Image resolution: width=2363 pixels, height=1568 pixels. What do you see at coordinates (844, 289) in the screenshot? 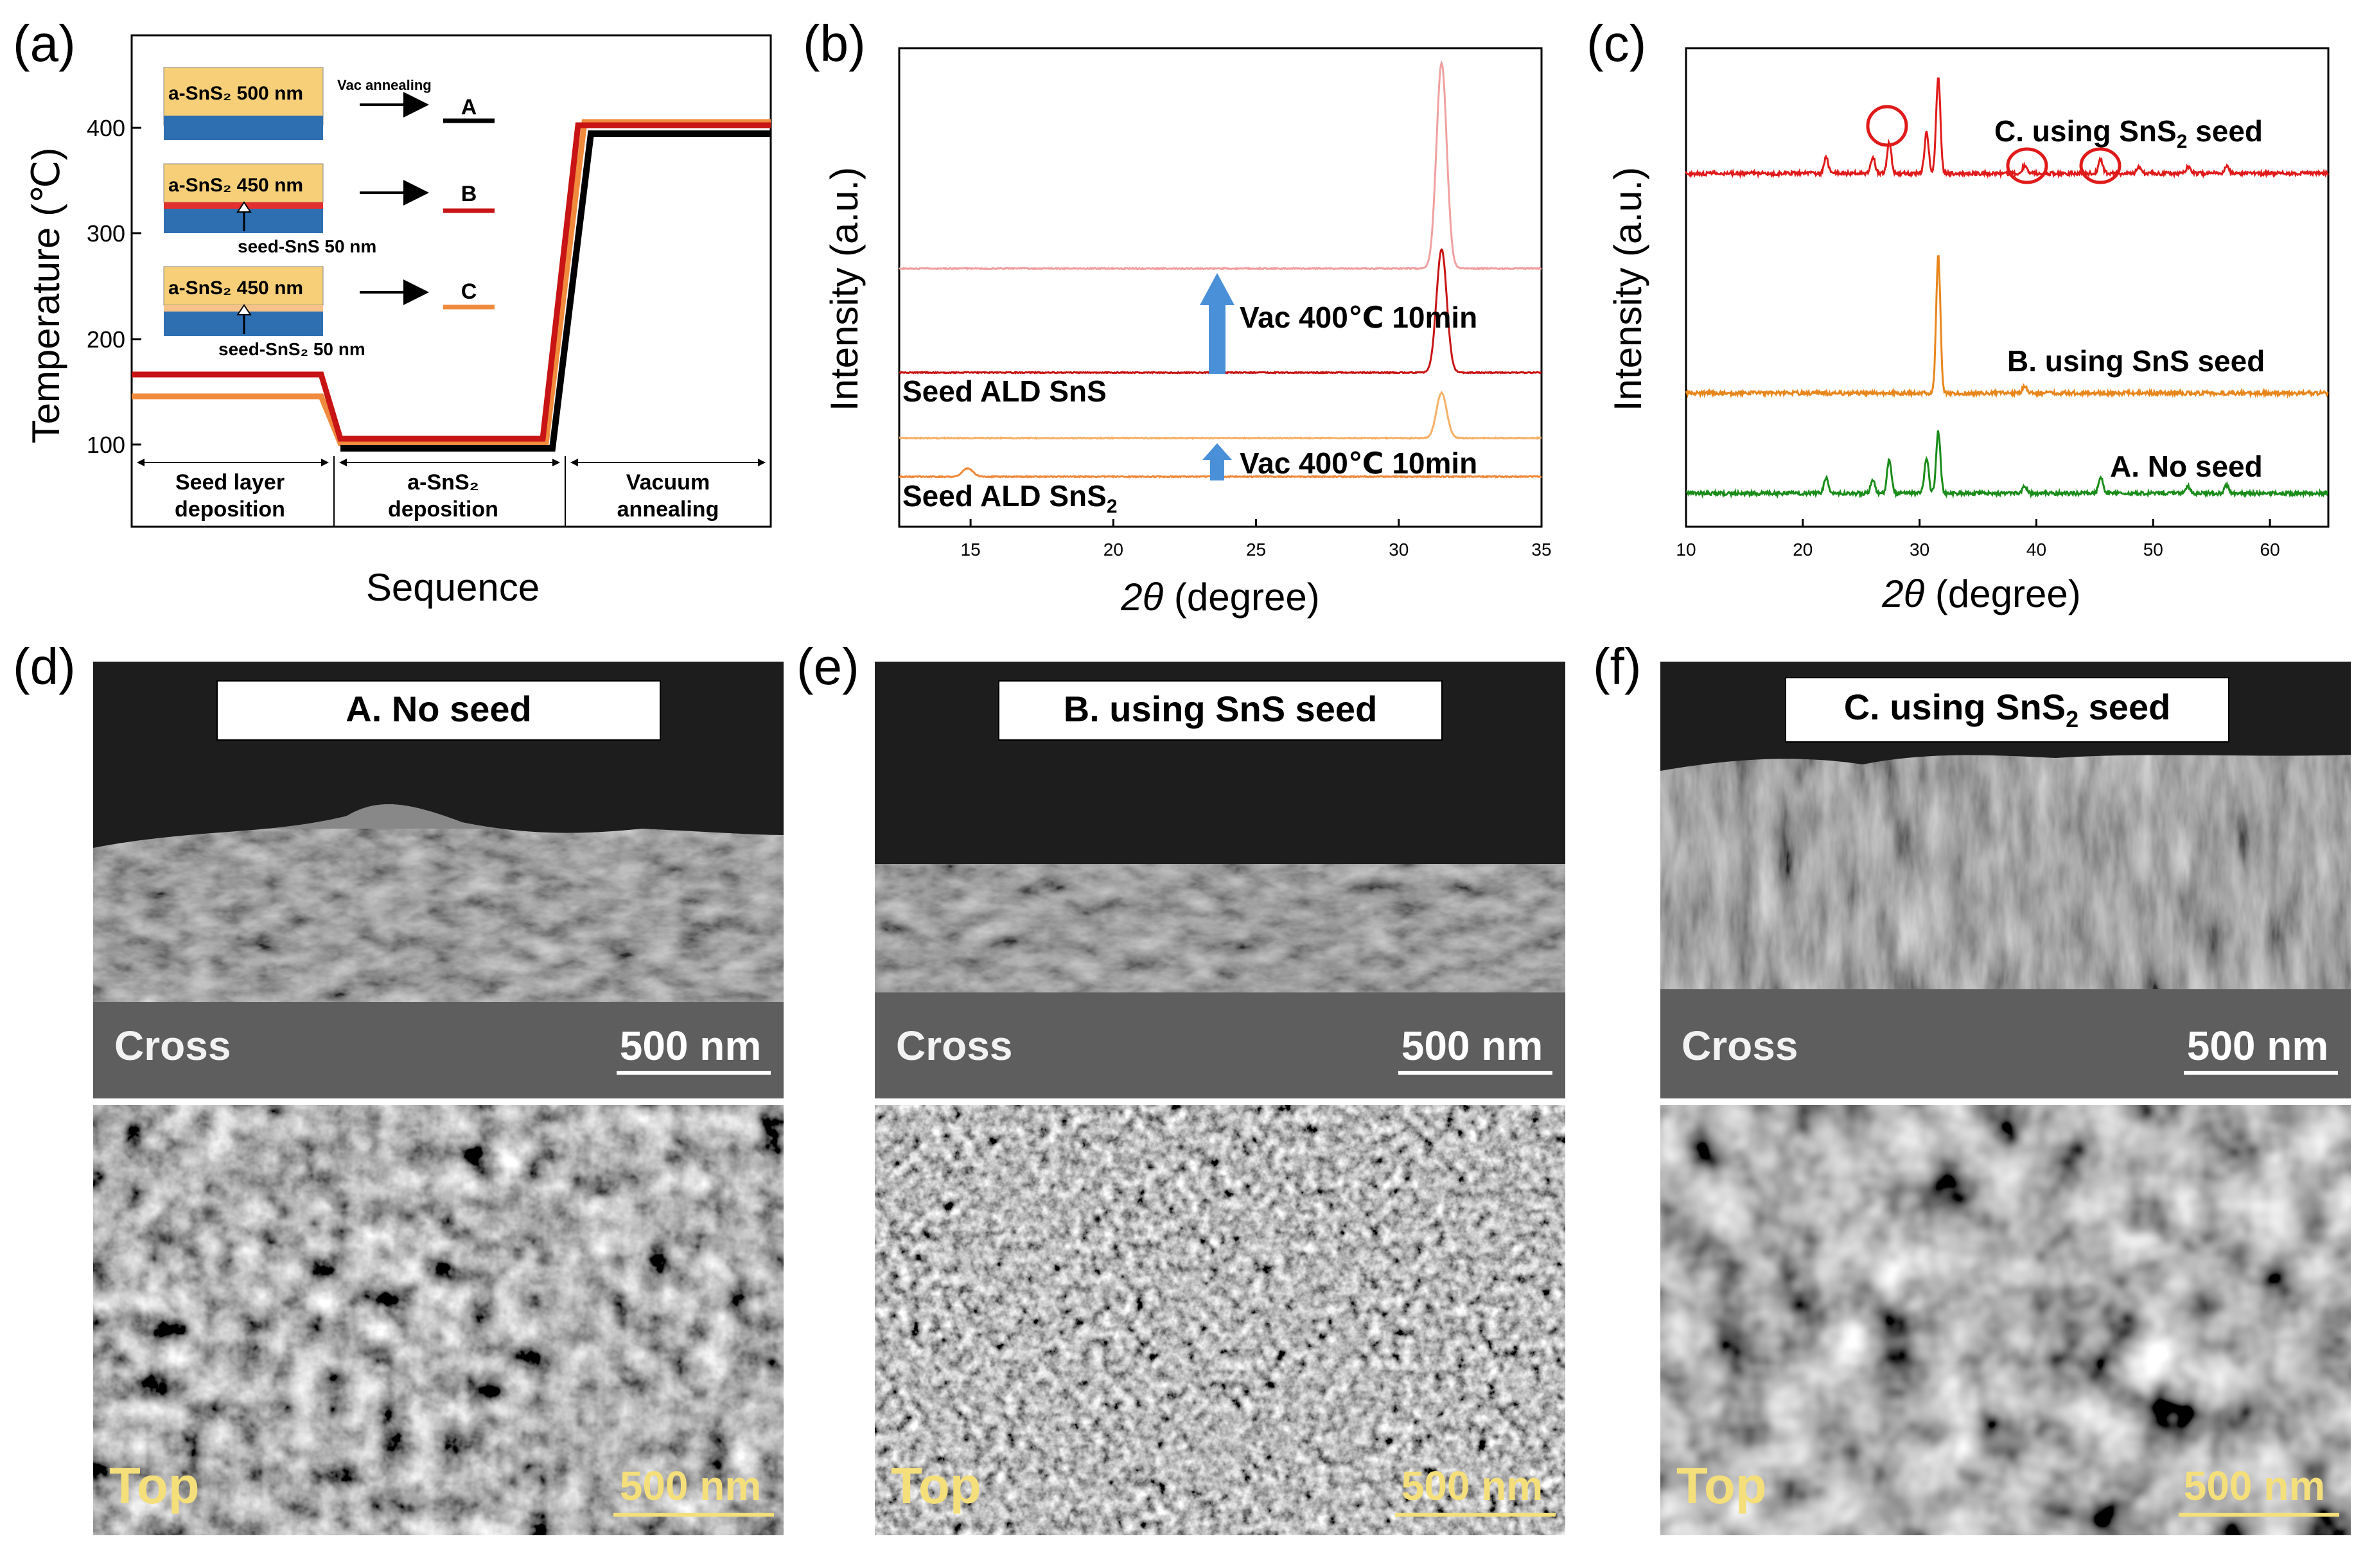
I see `panel-b-ylabel: Intensity (a.u.)` at bounding box center [844, 289].